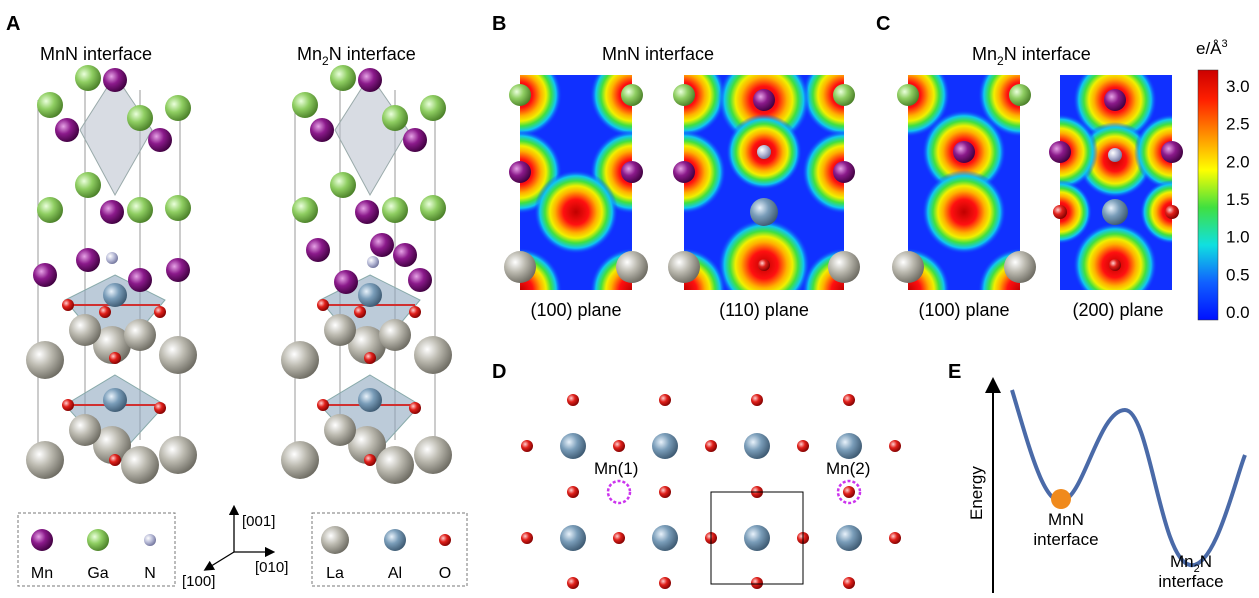  I want to click on panel-e: E Energy MnN interface Mn2N interface, so click(1097, 477).